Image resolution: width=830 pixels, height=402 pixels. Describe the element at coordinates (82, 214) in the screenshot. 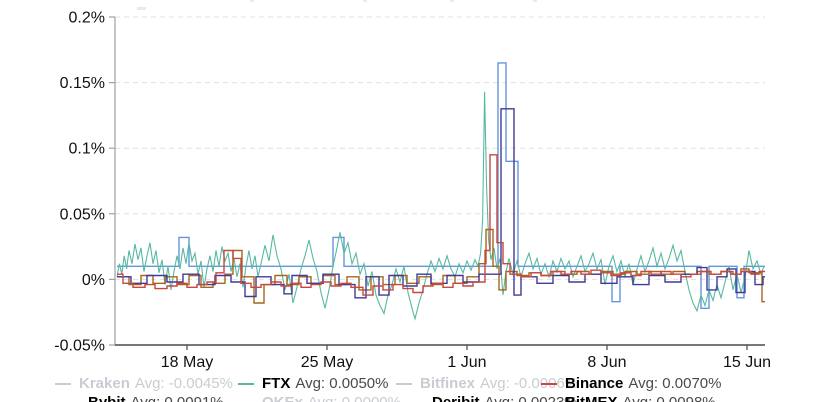

I see `y-tick-label: 0.05%` at that location.